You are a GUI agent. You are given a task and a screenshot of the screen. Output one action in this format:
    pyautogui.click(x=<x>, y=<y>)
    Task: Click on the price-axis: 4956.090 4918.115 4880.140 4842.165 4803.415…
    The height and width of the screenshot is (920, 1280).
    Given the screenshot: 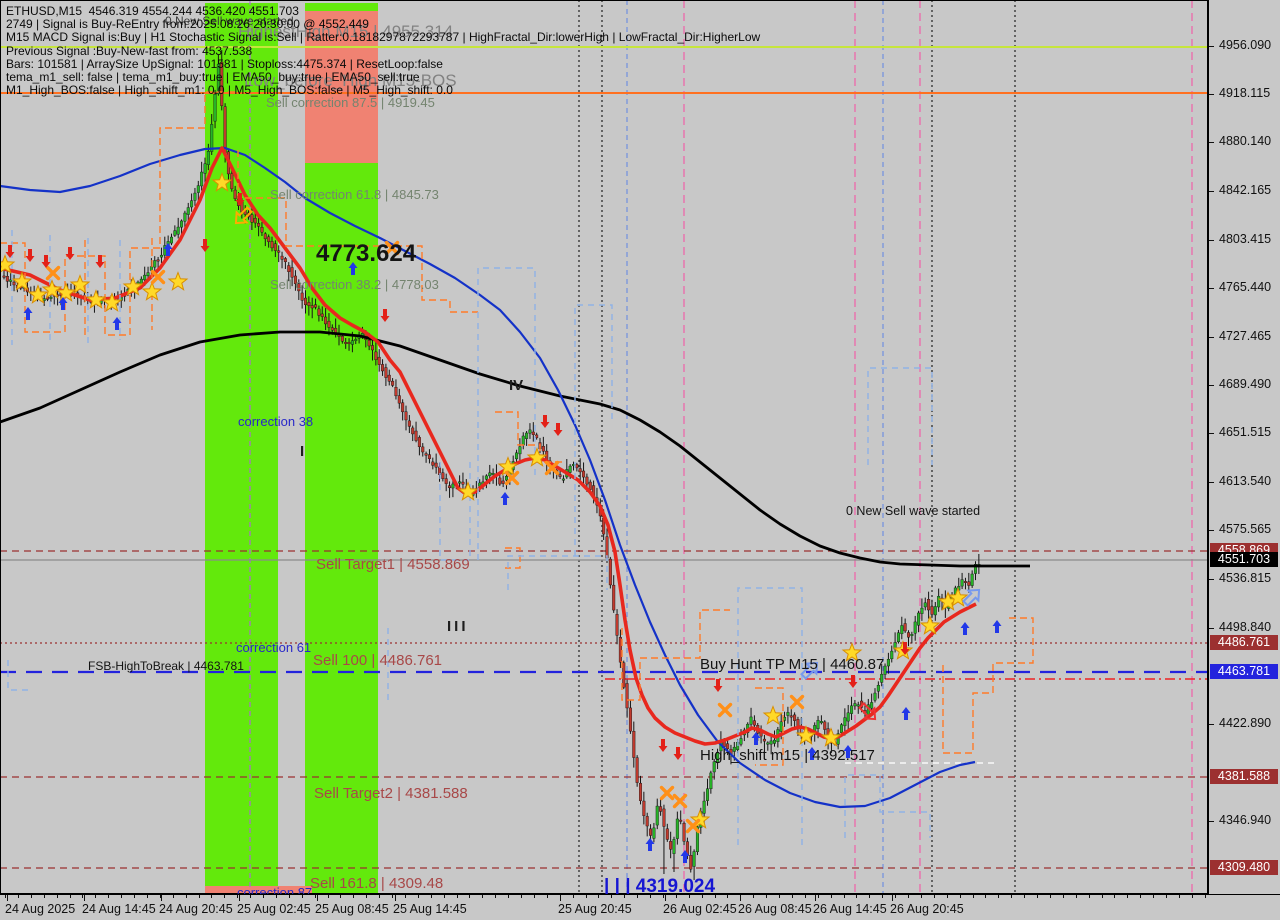 What is the action you would take?
    pyautogui.click(x=1244, y=447)
    